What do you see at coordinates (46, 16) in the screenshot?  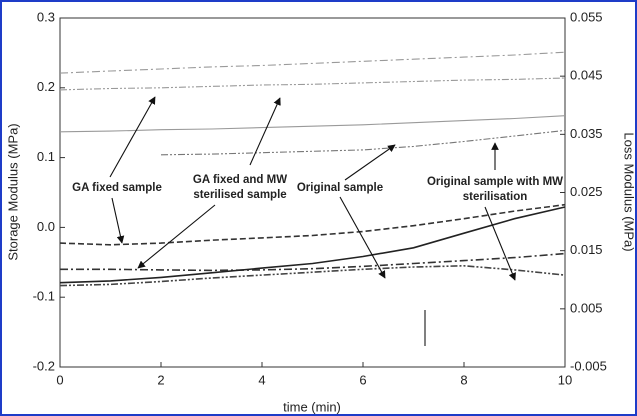 I see `y-tick-label: 0.3` at bounding box center [46, 16].